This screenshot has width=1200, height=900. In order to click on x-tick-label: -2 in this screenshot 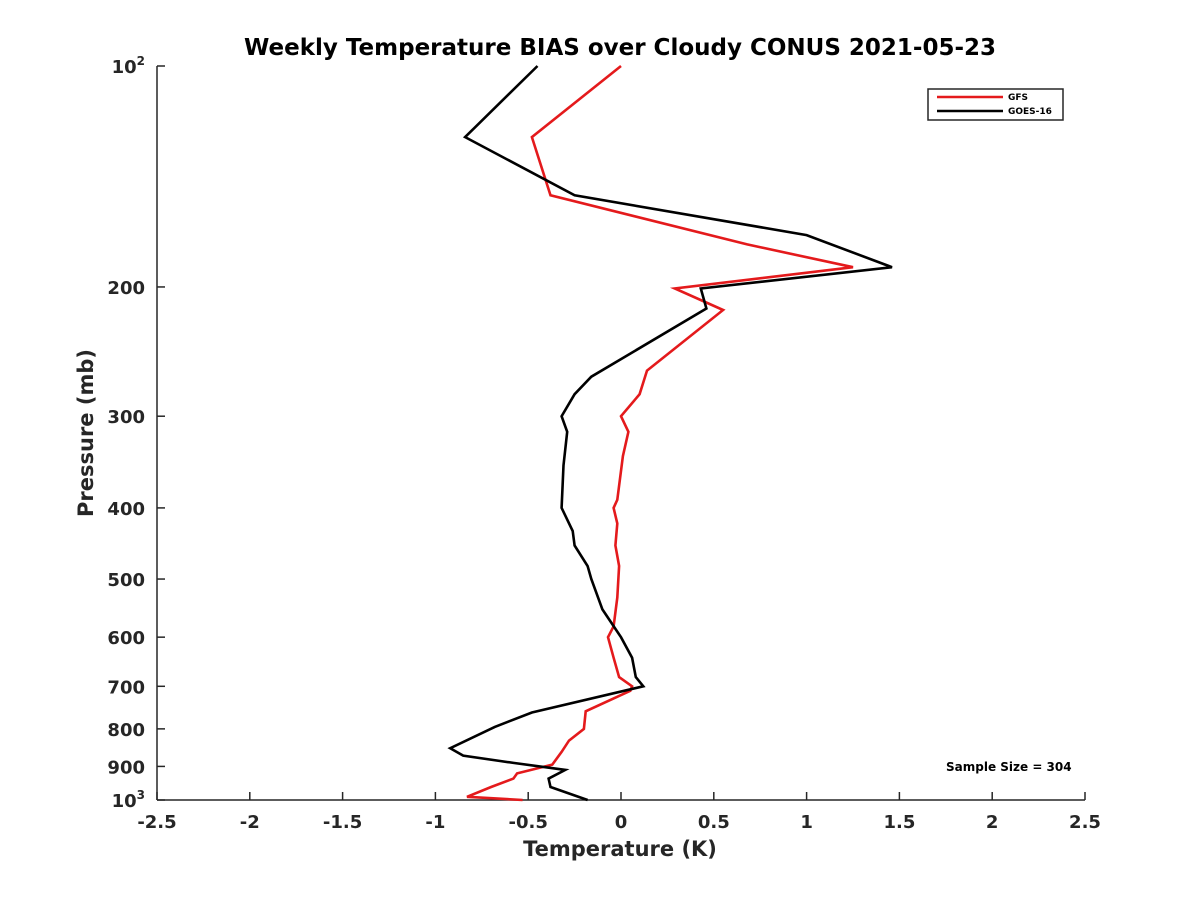, I will do `click(250, 822)`.